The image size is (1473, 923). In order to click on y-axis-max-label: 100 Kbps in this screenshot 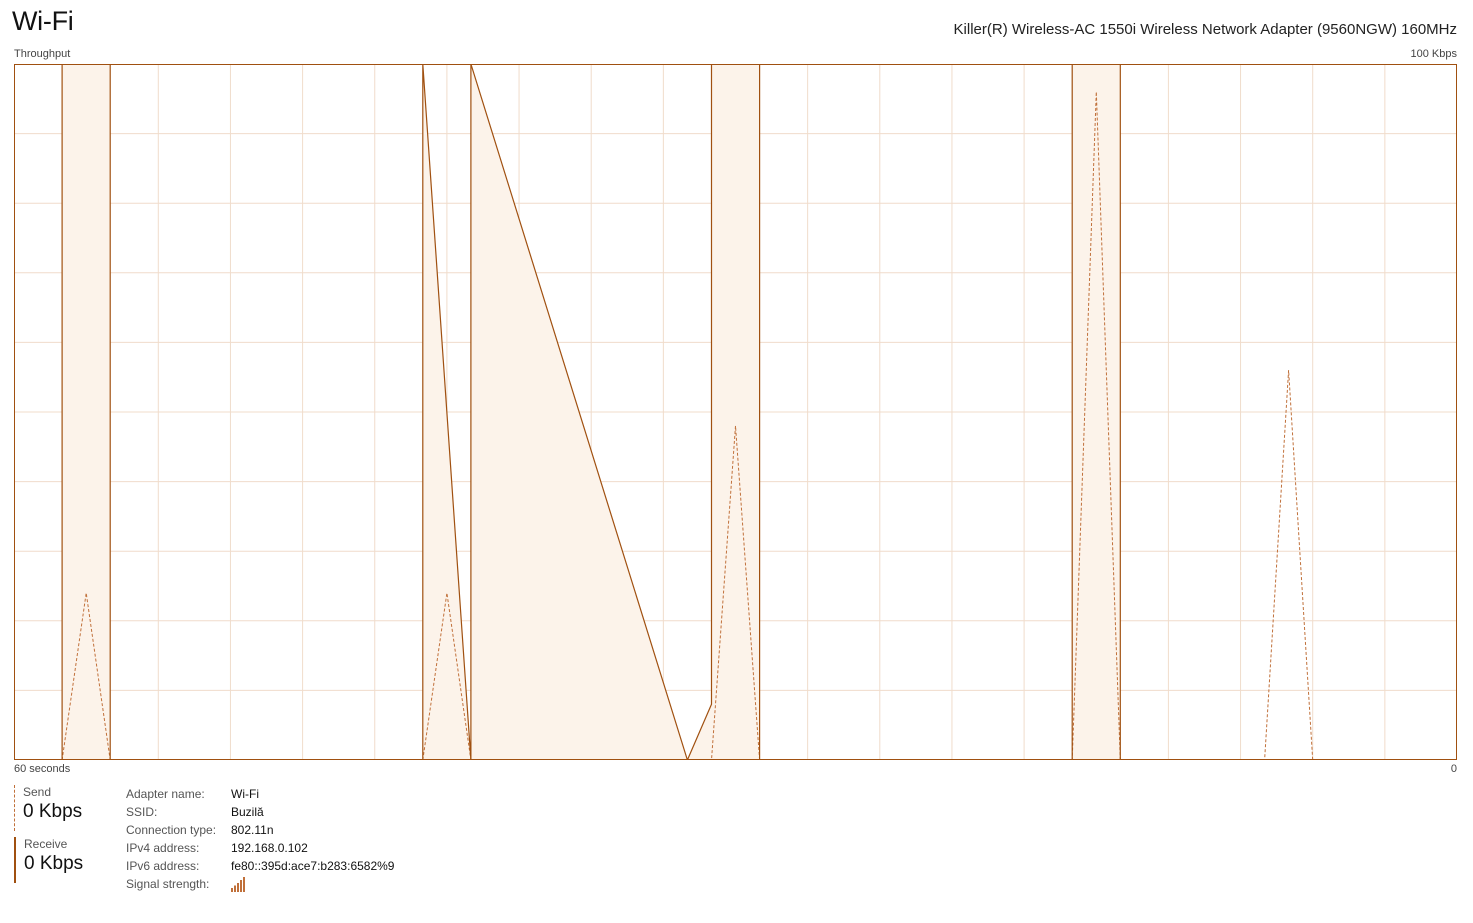, I will do `click(1433, 54)`.